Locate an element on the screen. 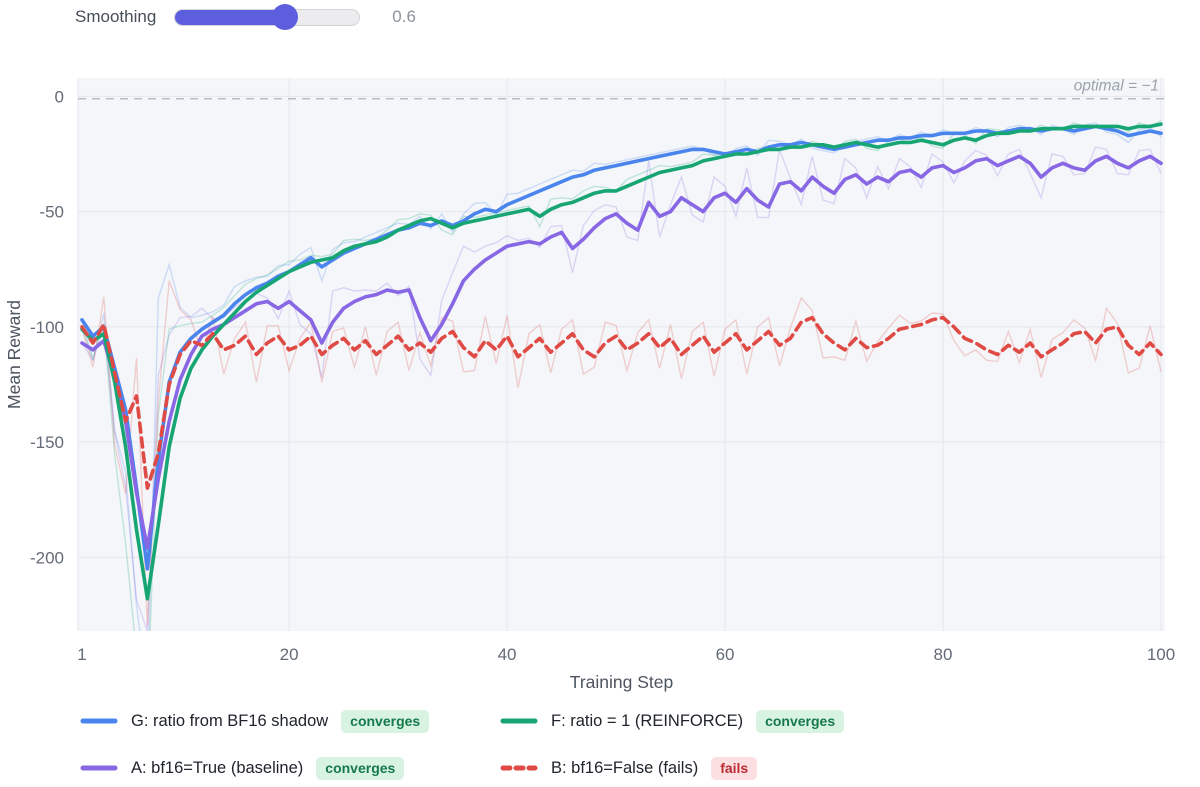 This screenshot has width=1200, height=787. y-axis-title: Mean Reward is located at coordinates (14, 354).